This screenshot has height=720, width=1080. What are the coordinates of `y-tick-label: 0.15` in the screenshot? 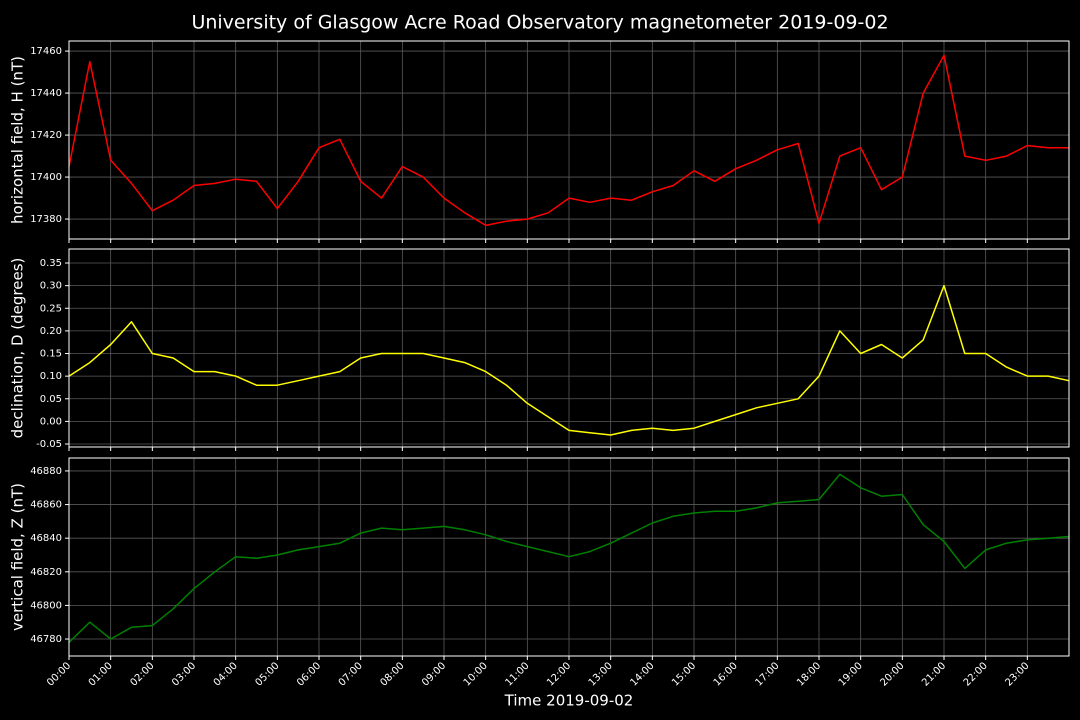 It's located at (51, 354).